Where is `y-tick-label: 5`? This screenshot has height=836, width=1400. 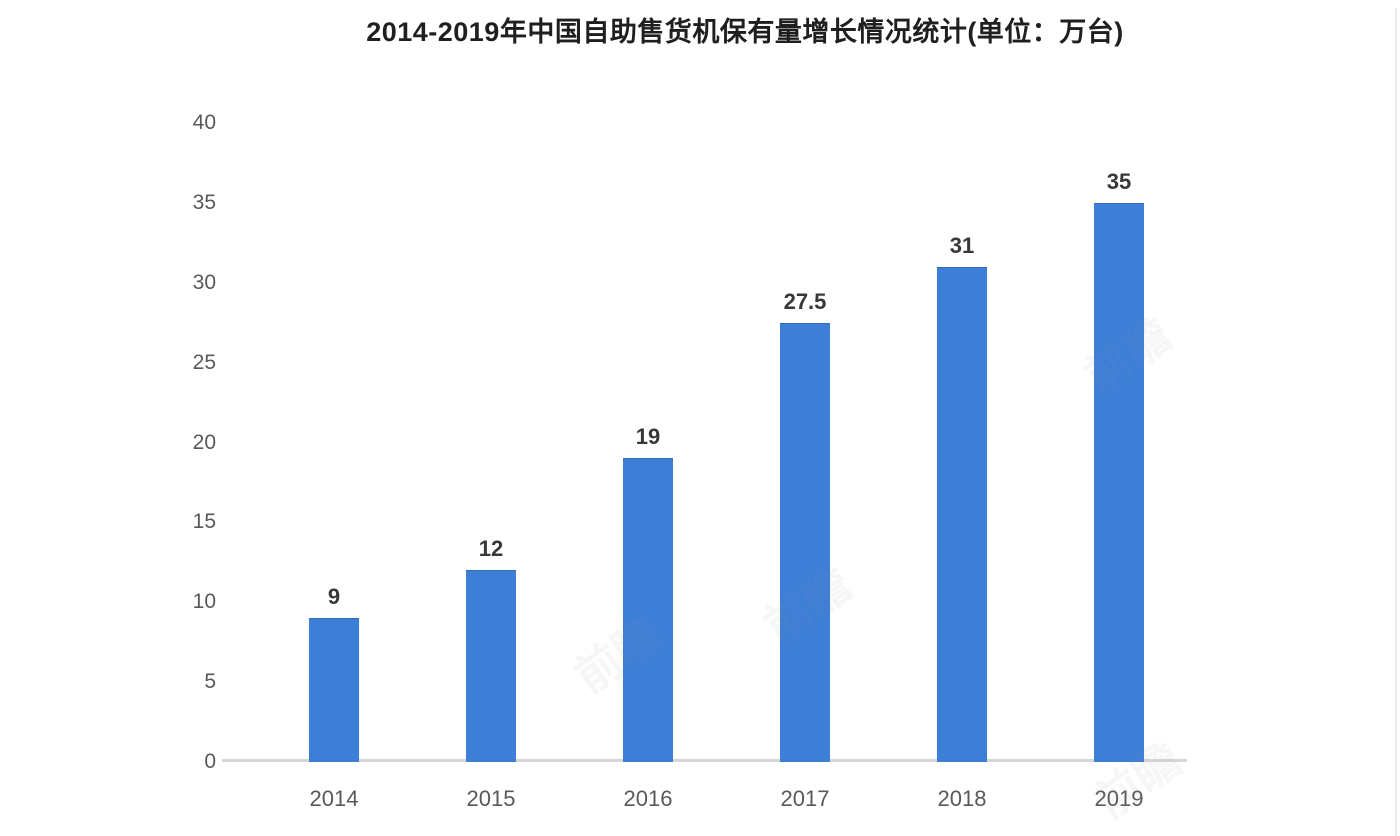 y-tick-label: 5 is located at coordinates (210, 682).